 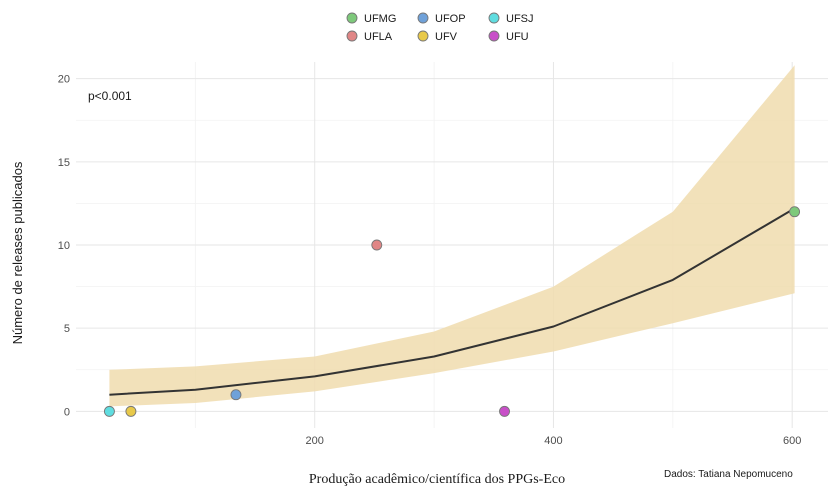 I want to click on x-ticks: 200 400 600, so click(x=554, y=441).